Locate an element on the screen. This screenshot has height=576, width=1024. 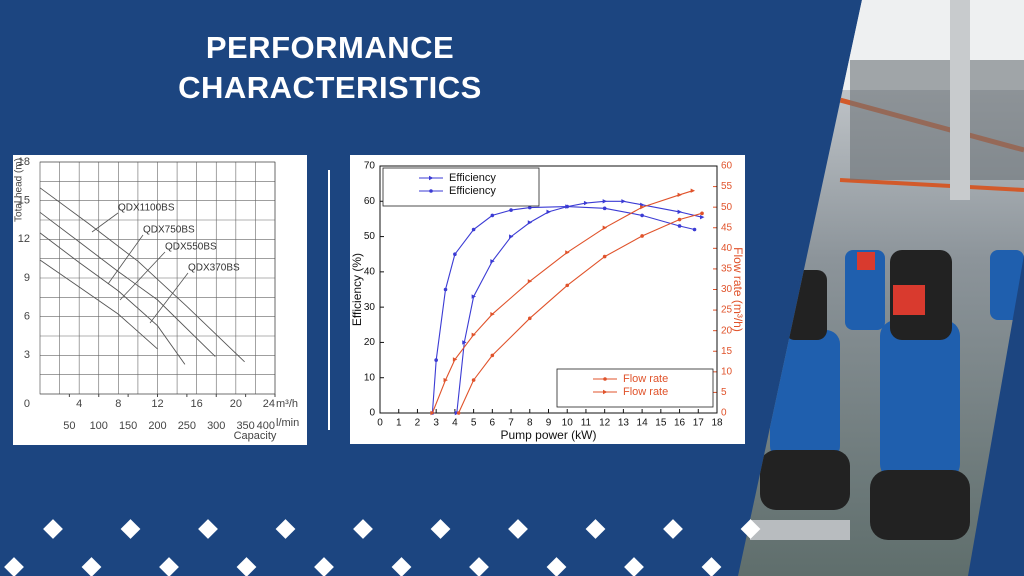
series-label: QDX1100BS is located at coordinates (146, 208).